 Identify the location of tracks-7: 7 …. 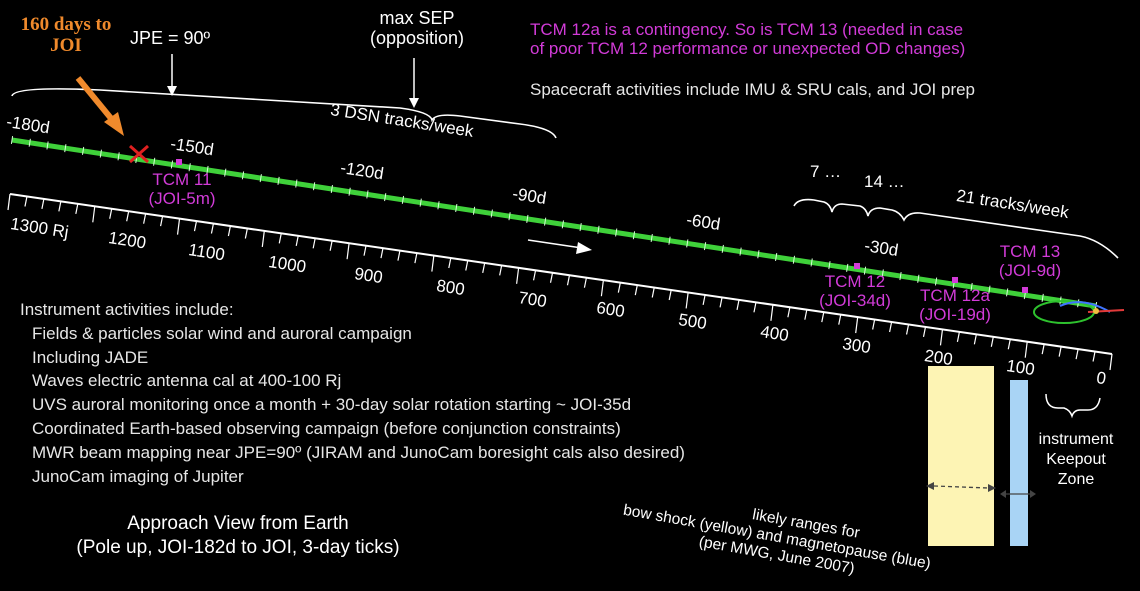
(826, 171).